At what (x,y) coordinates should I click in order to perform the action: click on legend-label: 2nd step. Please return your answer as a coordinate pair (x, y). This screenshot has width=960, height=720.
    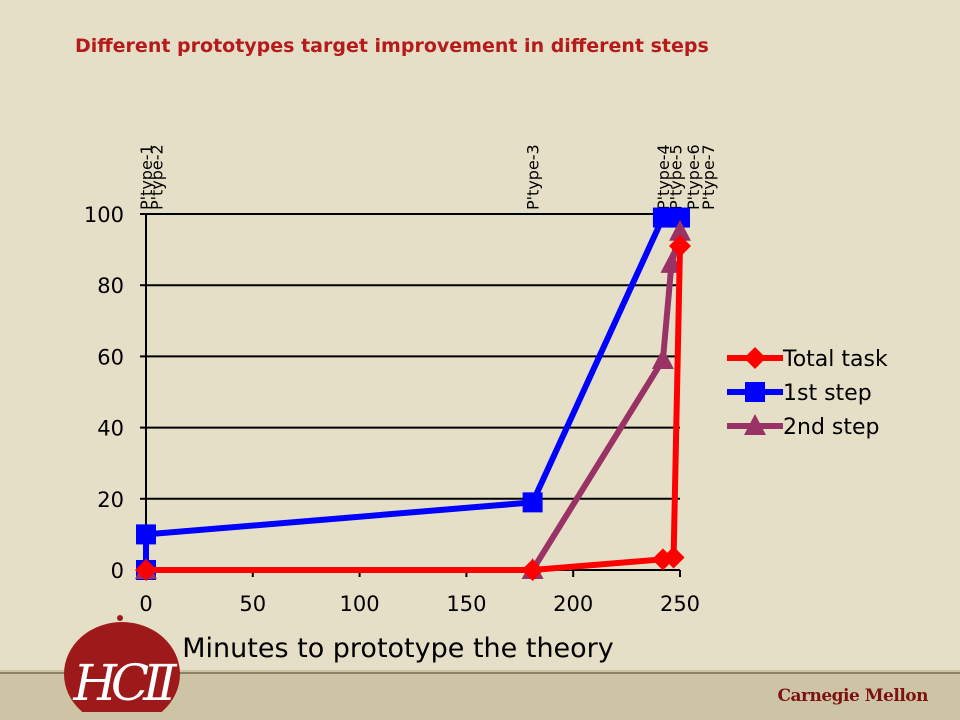
    Looking at the image, I should click on (831, 427).